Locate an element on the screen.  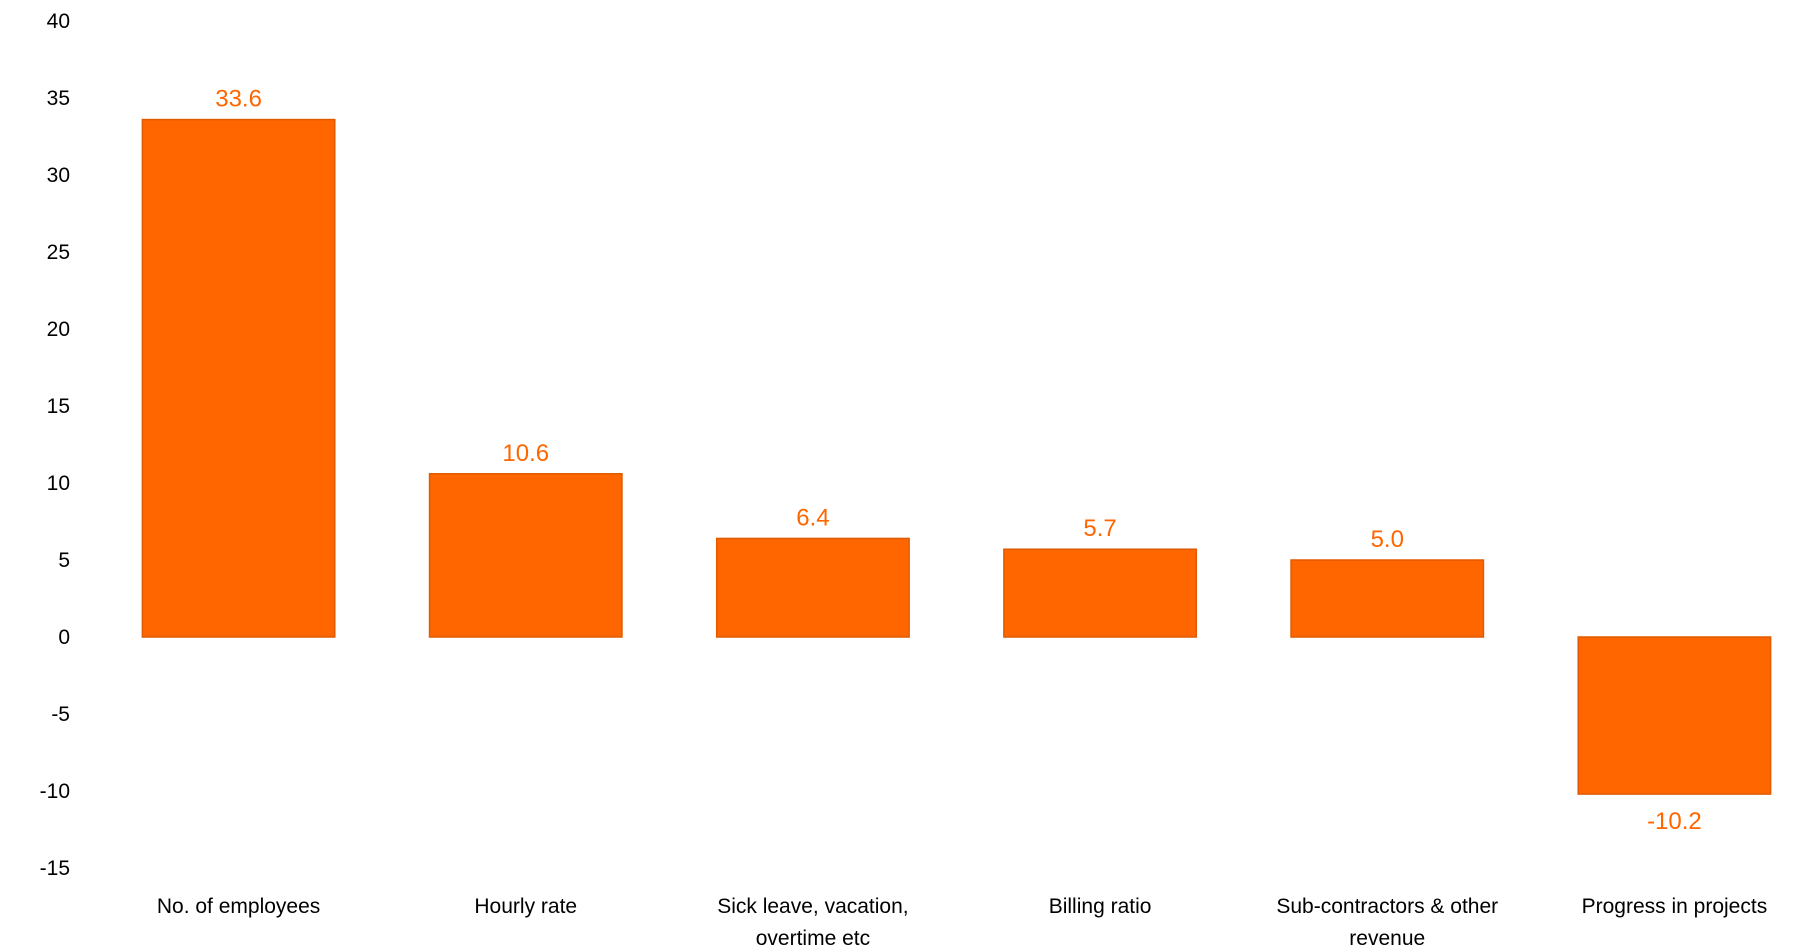
category-label: No. of employees is located at coordinates (238, 906).